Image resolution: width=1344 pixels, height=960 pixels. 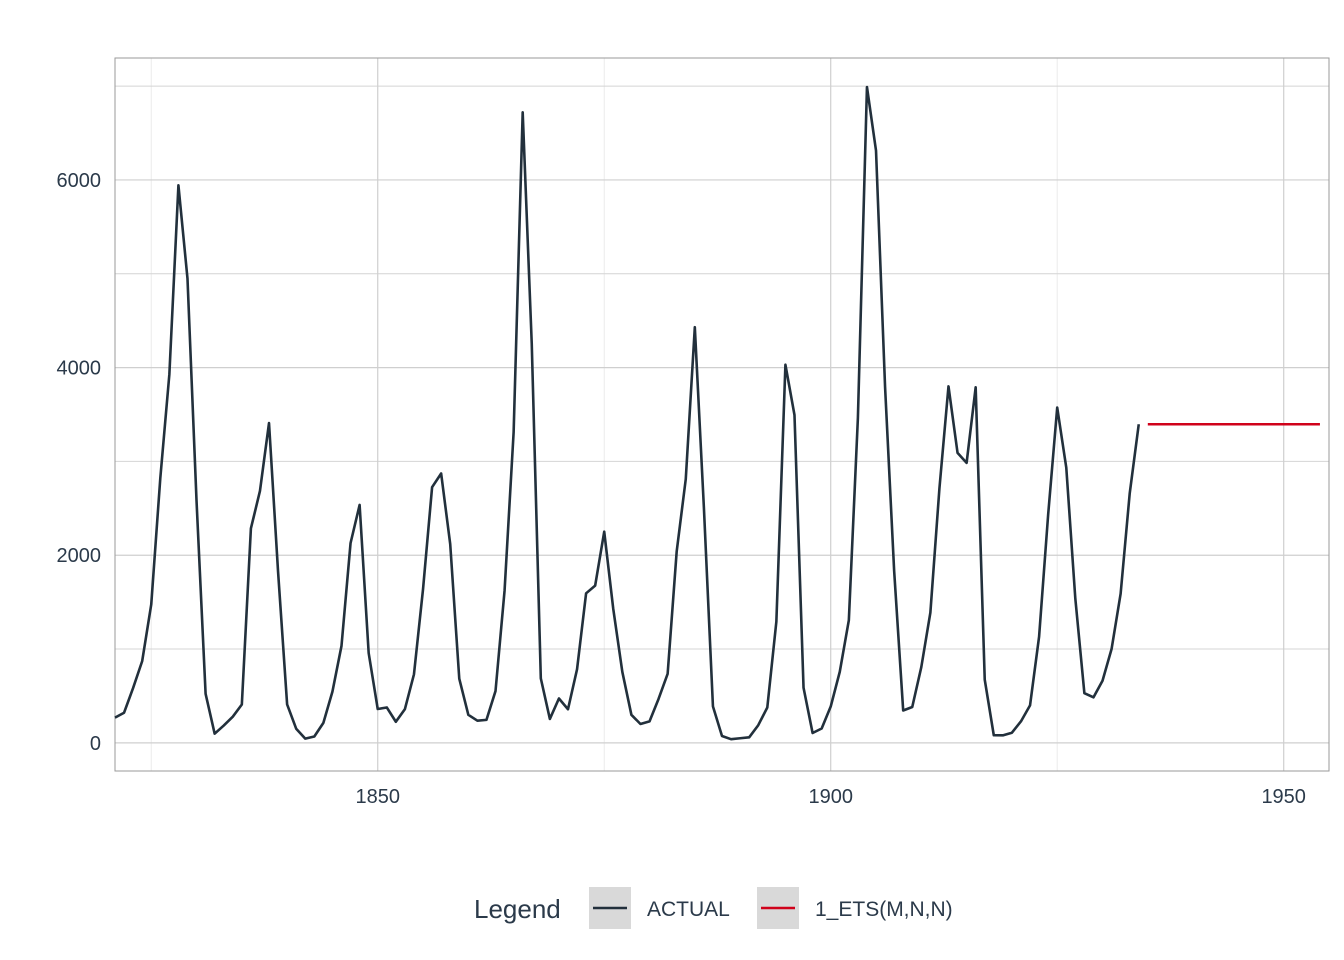 I want to click on legend: Legend ACTUAL 1_ETS(M,N,N), so click(x=713, y=908).